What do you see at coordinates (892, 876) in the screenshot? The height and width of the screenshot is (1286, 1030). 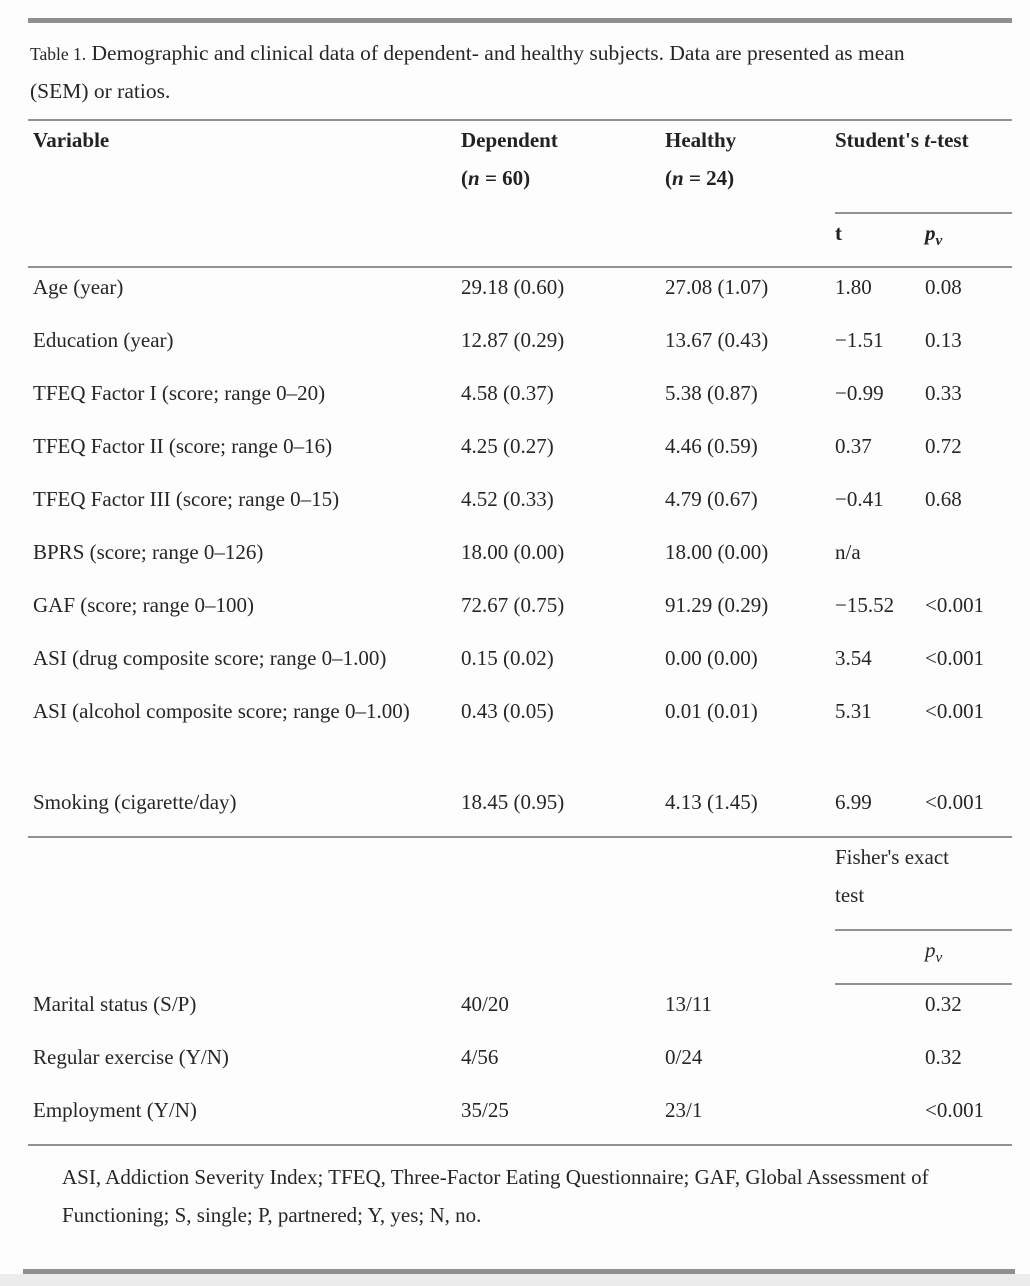 I see `fisher-test-label-text: Fisher's exact test` at bounding box center [892, 876].